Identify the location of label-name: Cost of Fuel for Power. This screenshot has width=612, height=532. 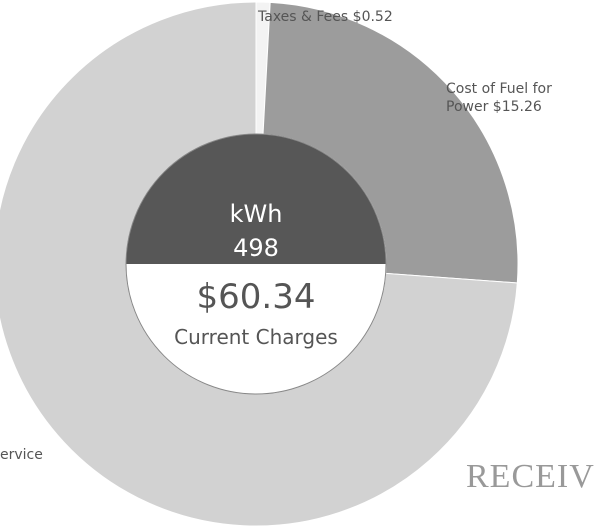
(499, 98).